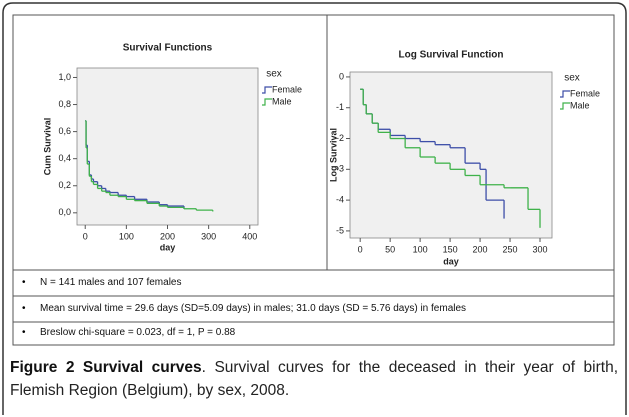 This screenshot has height=417, width=629. What do you see at coordinates (341, 76) in the screenshot?
I see `y-tick-label: 0` at bounding box center [341, 76].